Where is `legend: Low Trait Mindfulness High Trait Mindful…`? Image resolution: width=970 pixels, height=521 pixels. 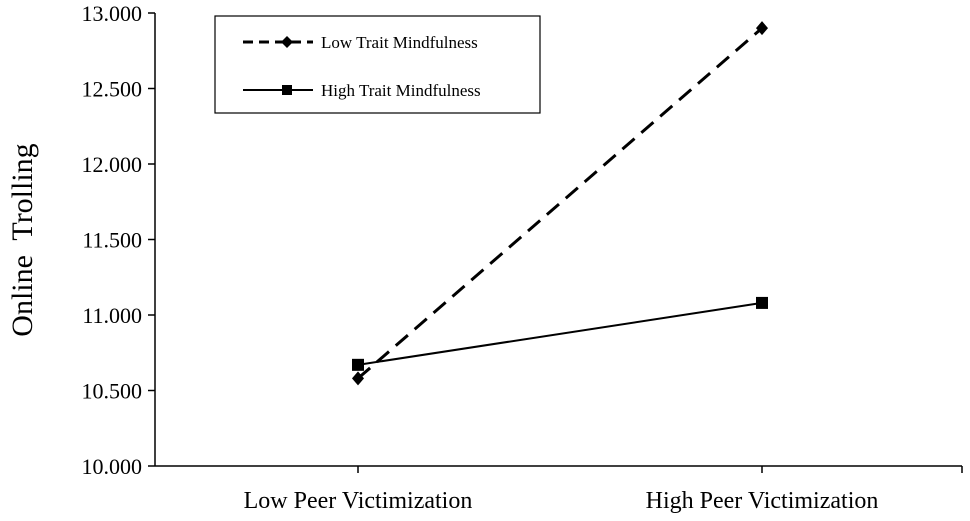 legend: Low Trait Mindfulness High Trait Mindful… is located at coordinates (377, 64).